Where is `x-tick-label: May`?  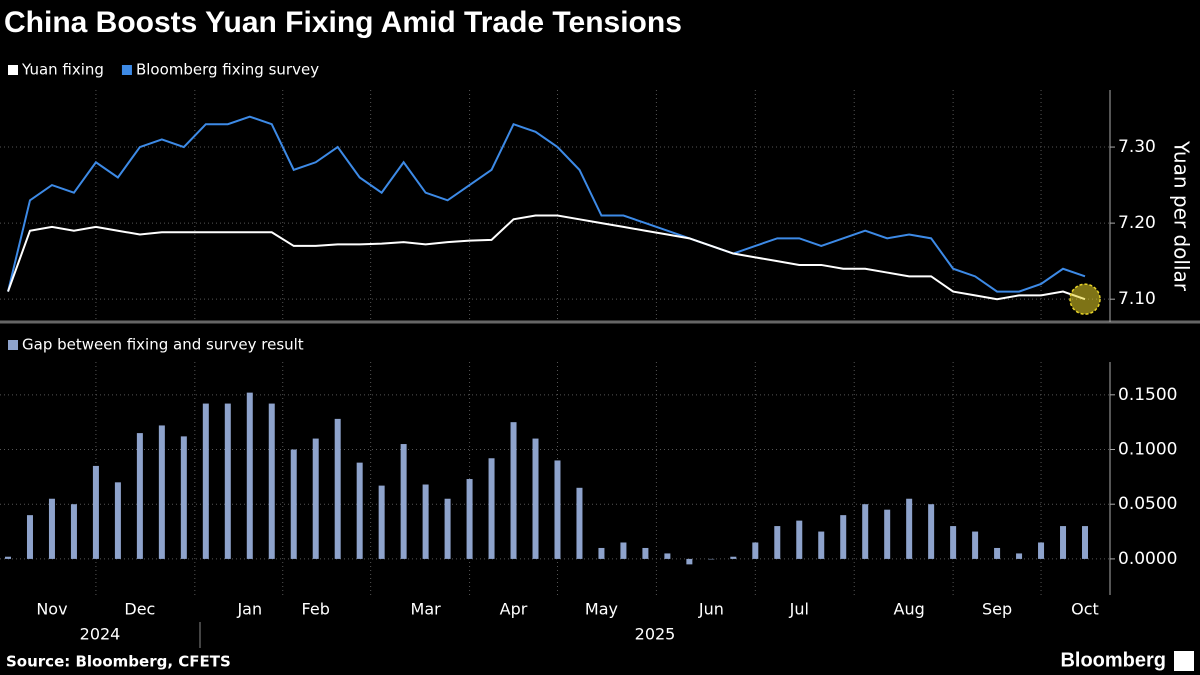 x-tick-label: May is located at coordinates (601, 609).